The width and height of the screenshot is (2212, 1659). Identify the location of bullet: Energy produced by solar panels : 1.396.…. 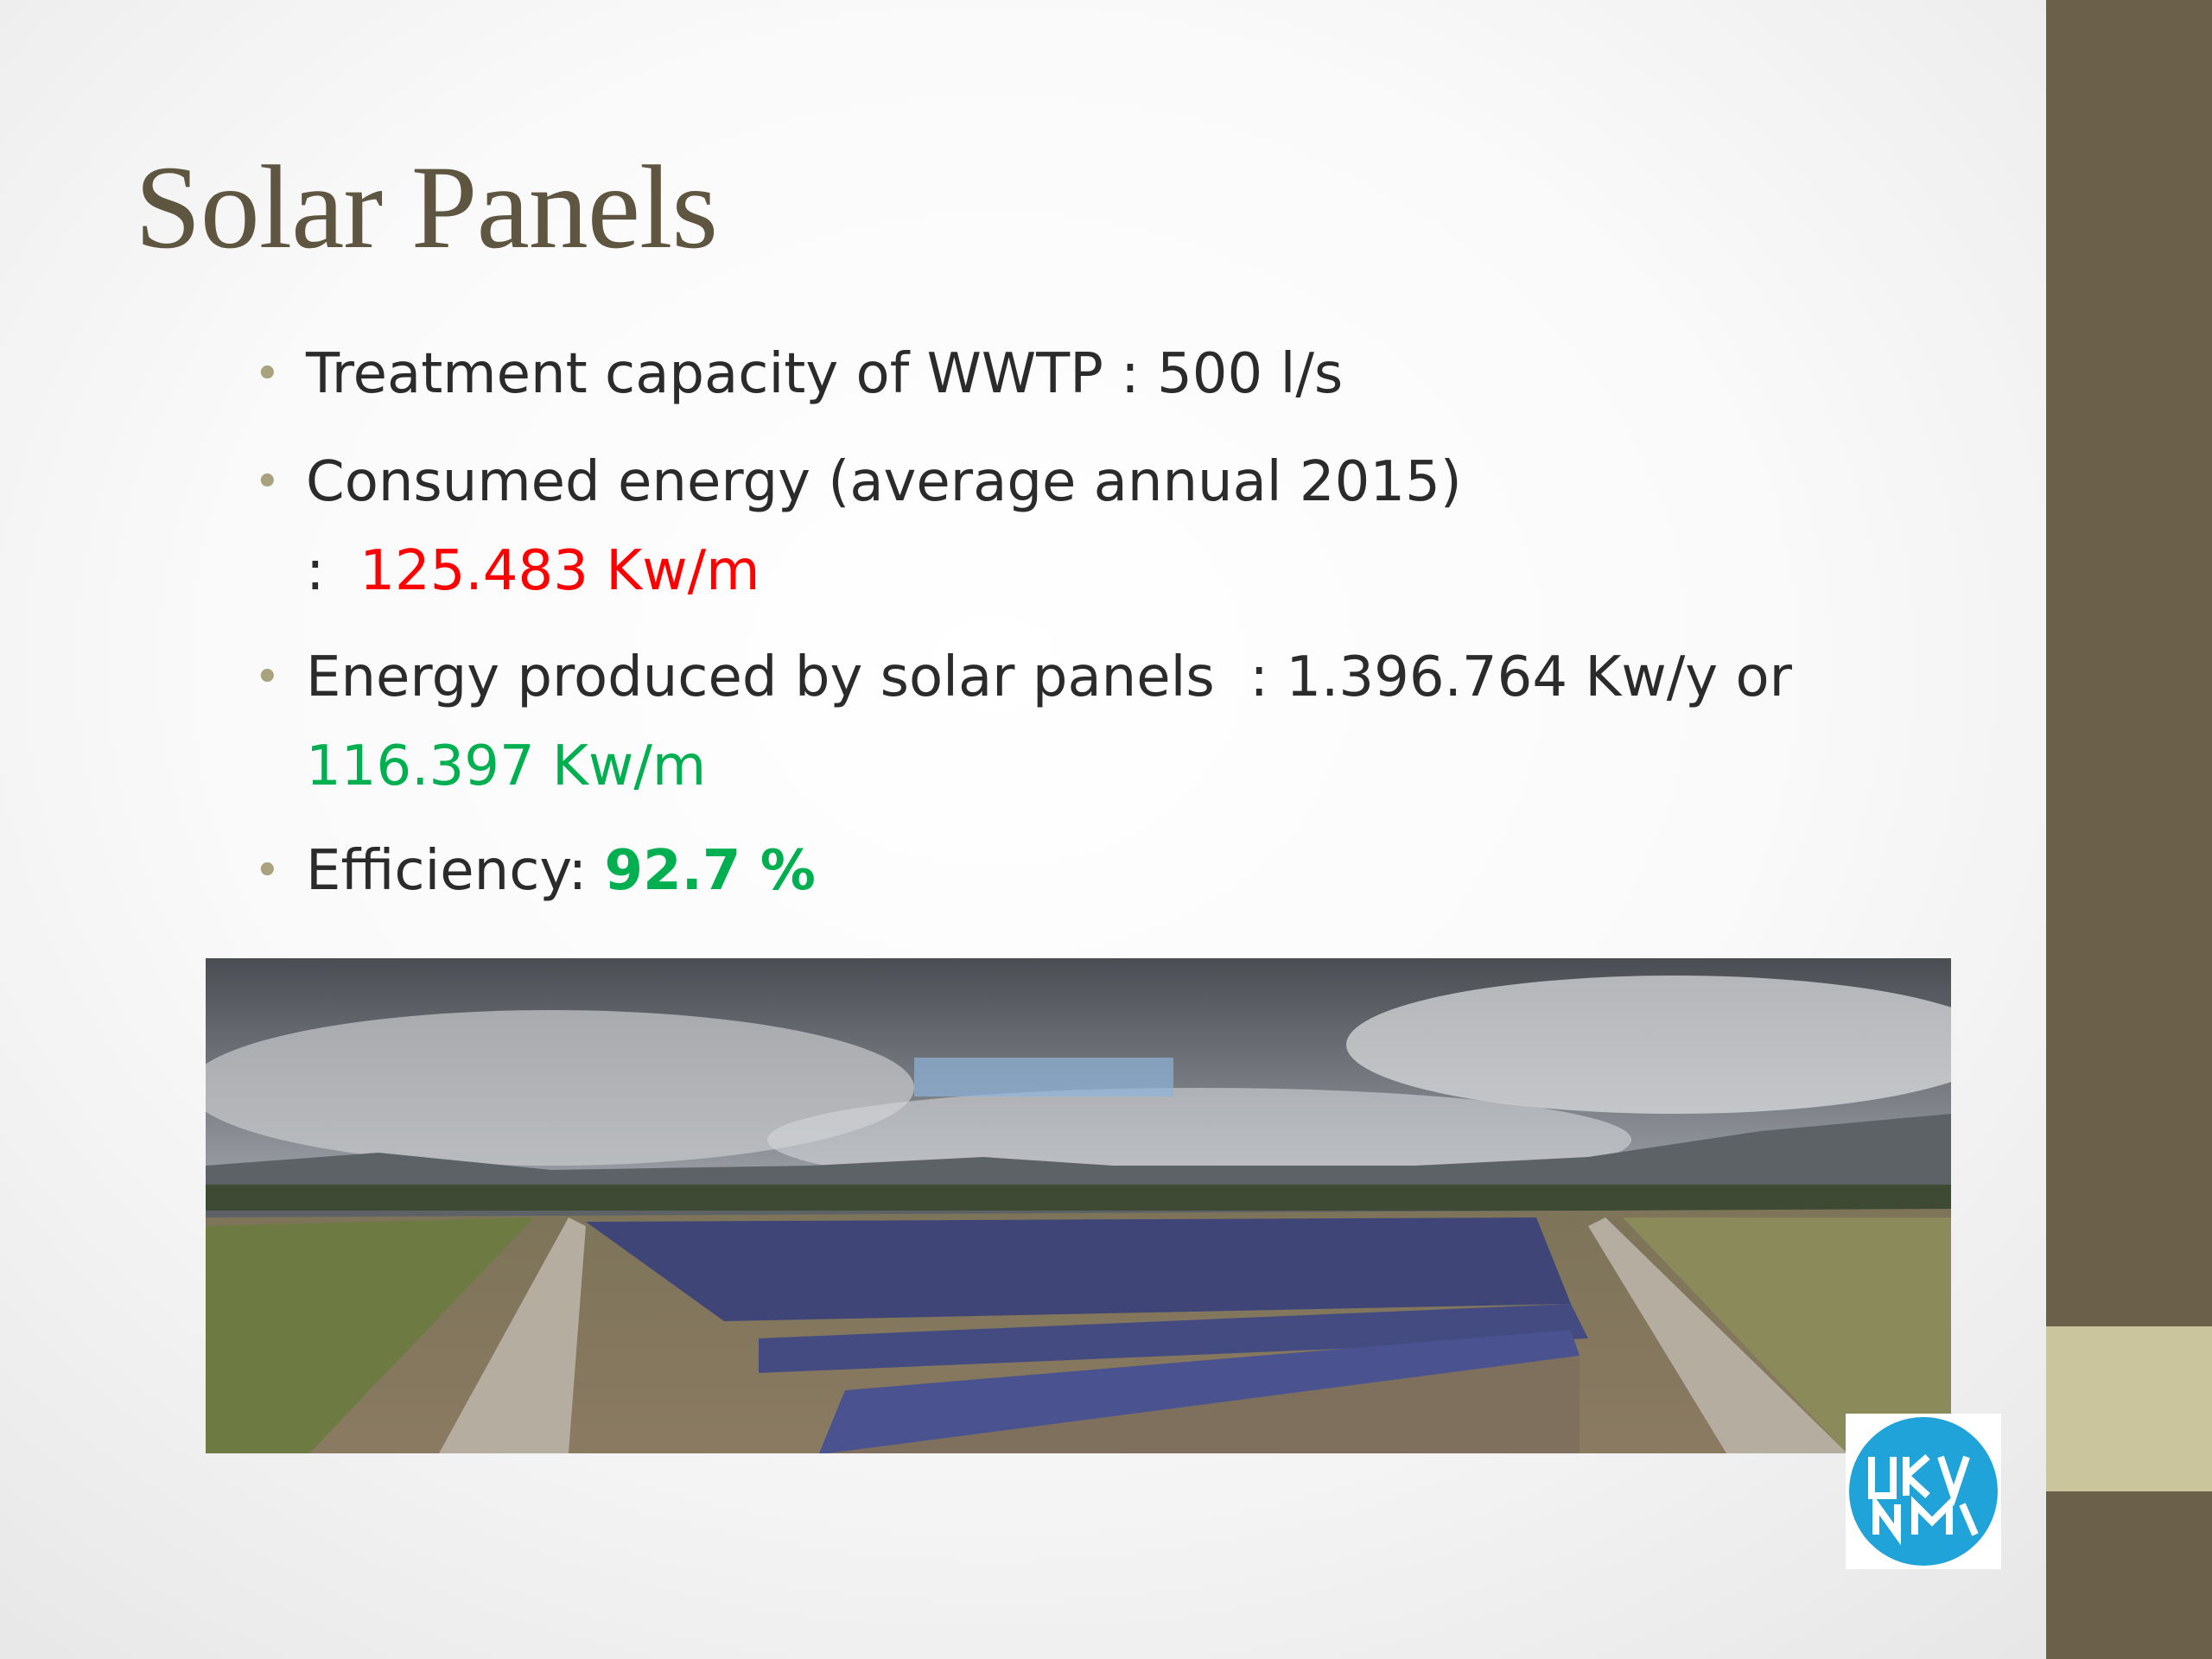
(1023, 722).